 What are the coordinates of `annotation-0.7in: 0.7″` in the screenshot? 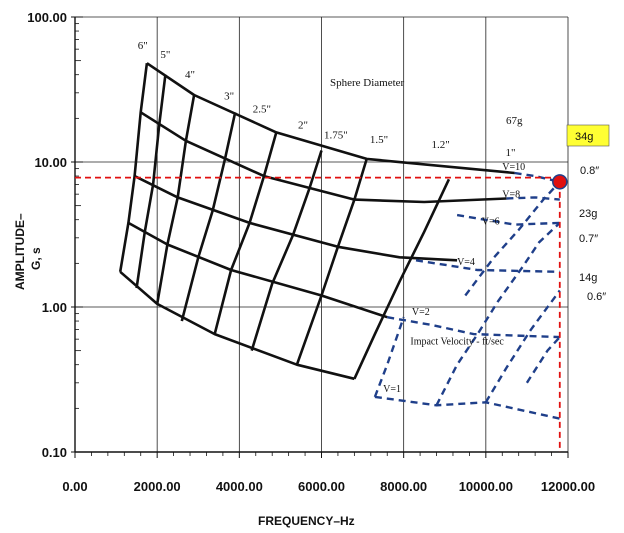 It's located at (588, 239).